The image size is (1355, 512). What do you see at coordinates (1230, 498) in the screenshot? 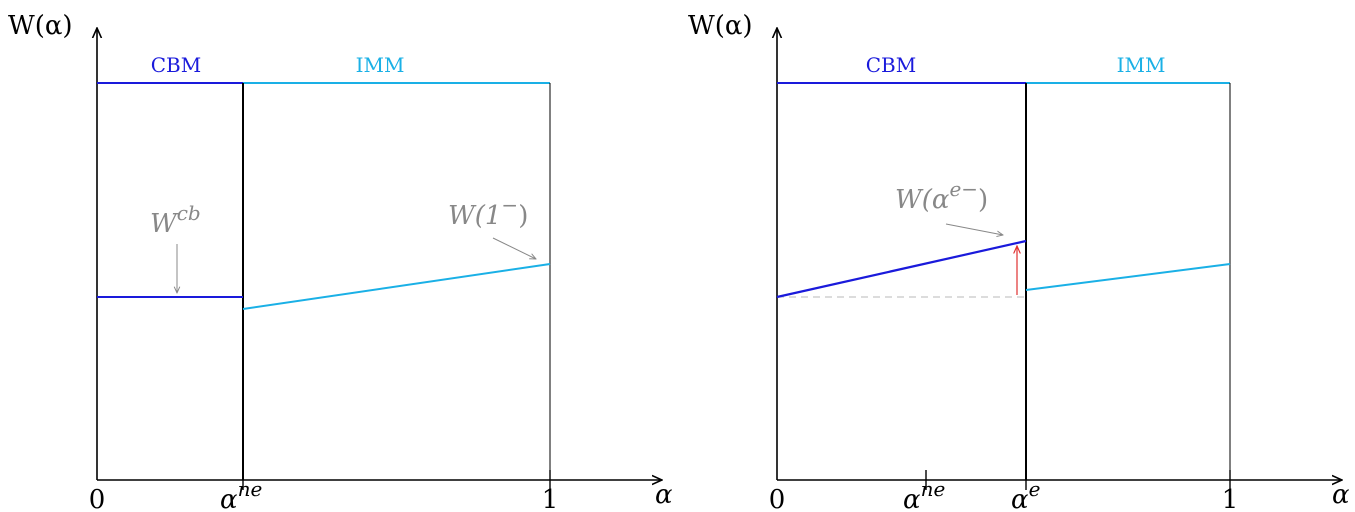
I see `right-tick-one-label: 1` at bounding box center [1230, 498].